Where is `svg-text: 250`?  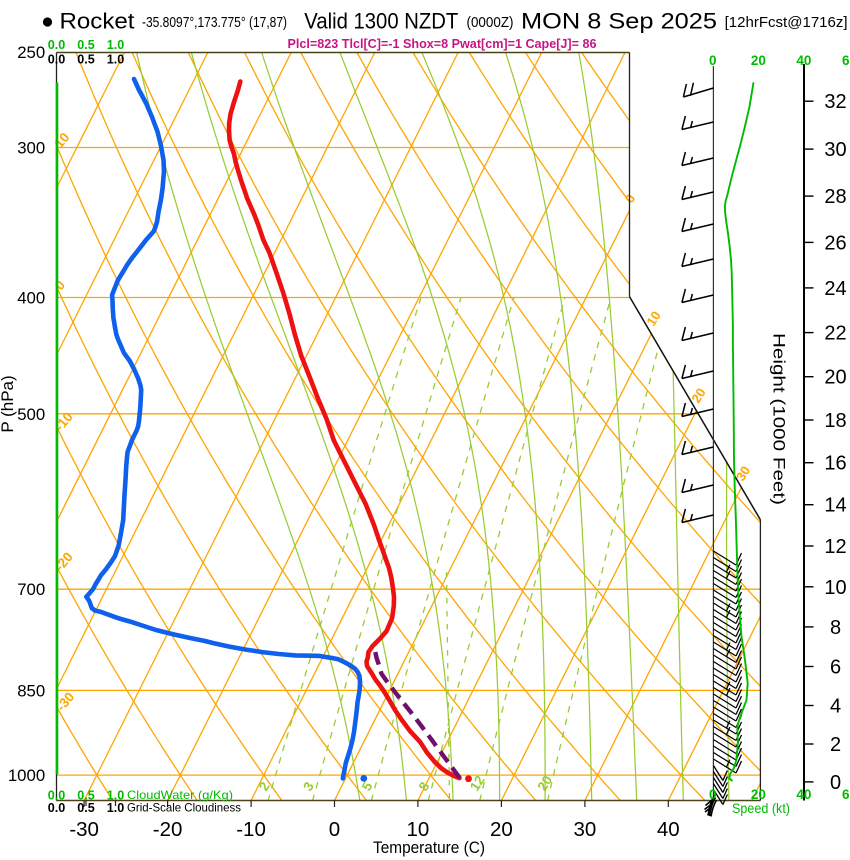 svg-text: 250 is located at coordinates (31, 52).